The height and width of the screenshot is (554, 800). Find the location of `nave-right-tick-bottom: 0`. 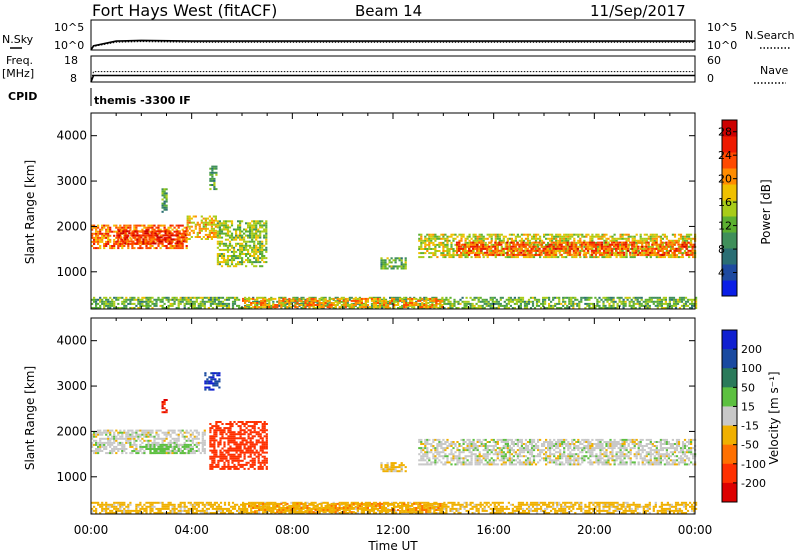

nave-right-tick-bottom: 0 is located at coordinates (710, 78).